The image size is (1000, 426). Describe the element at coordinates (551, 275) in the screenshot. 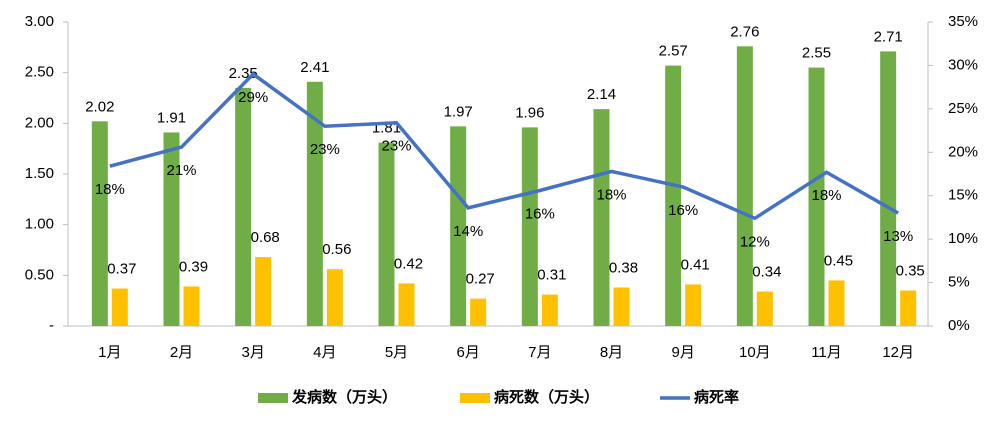

I see `data-label: 0.31` at that location.